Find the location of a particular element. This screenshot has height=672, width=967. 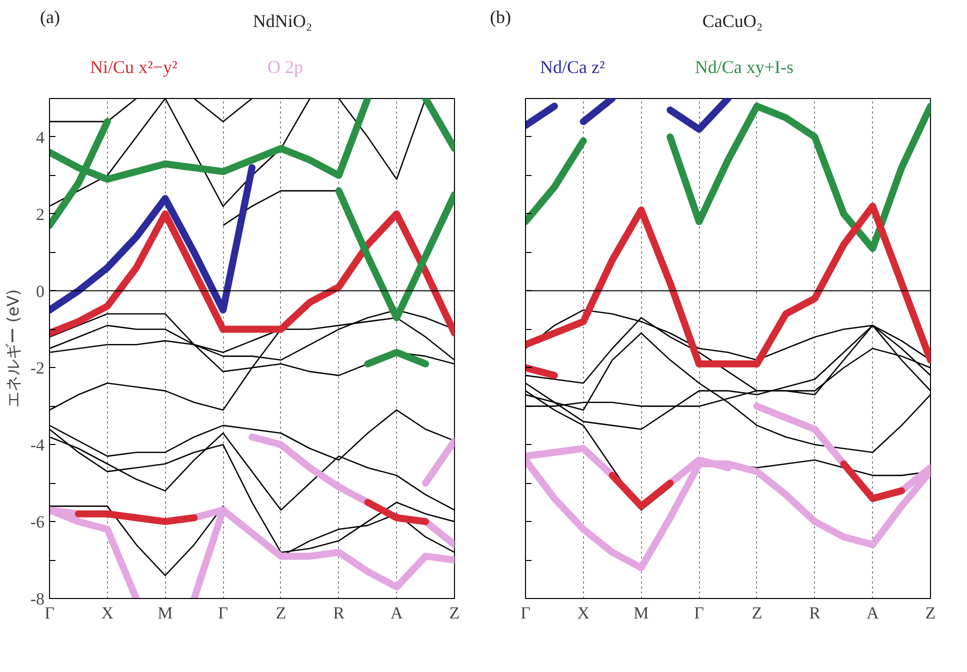

y-tick-label: -2 is located at coordinates (37, 368).